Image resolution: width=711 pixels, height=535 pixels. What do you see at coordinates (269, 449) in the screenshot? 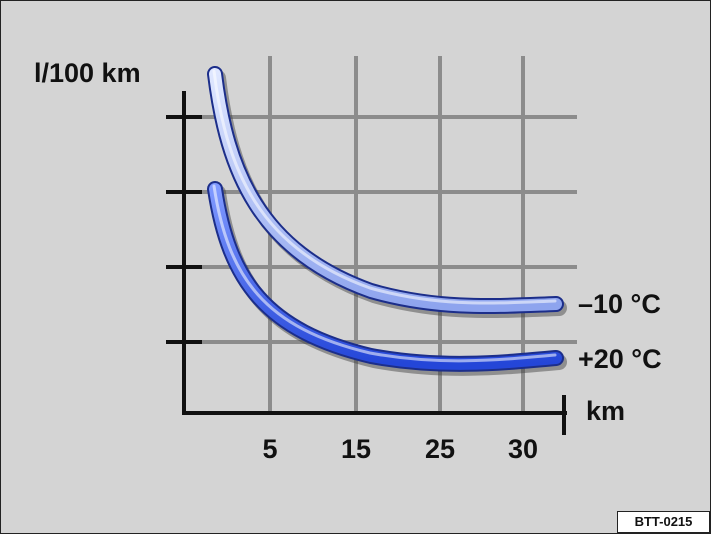
I see `x-tick-label: 5` at bounding box center [269, 449].